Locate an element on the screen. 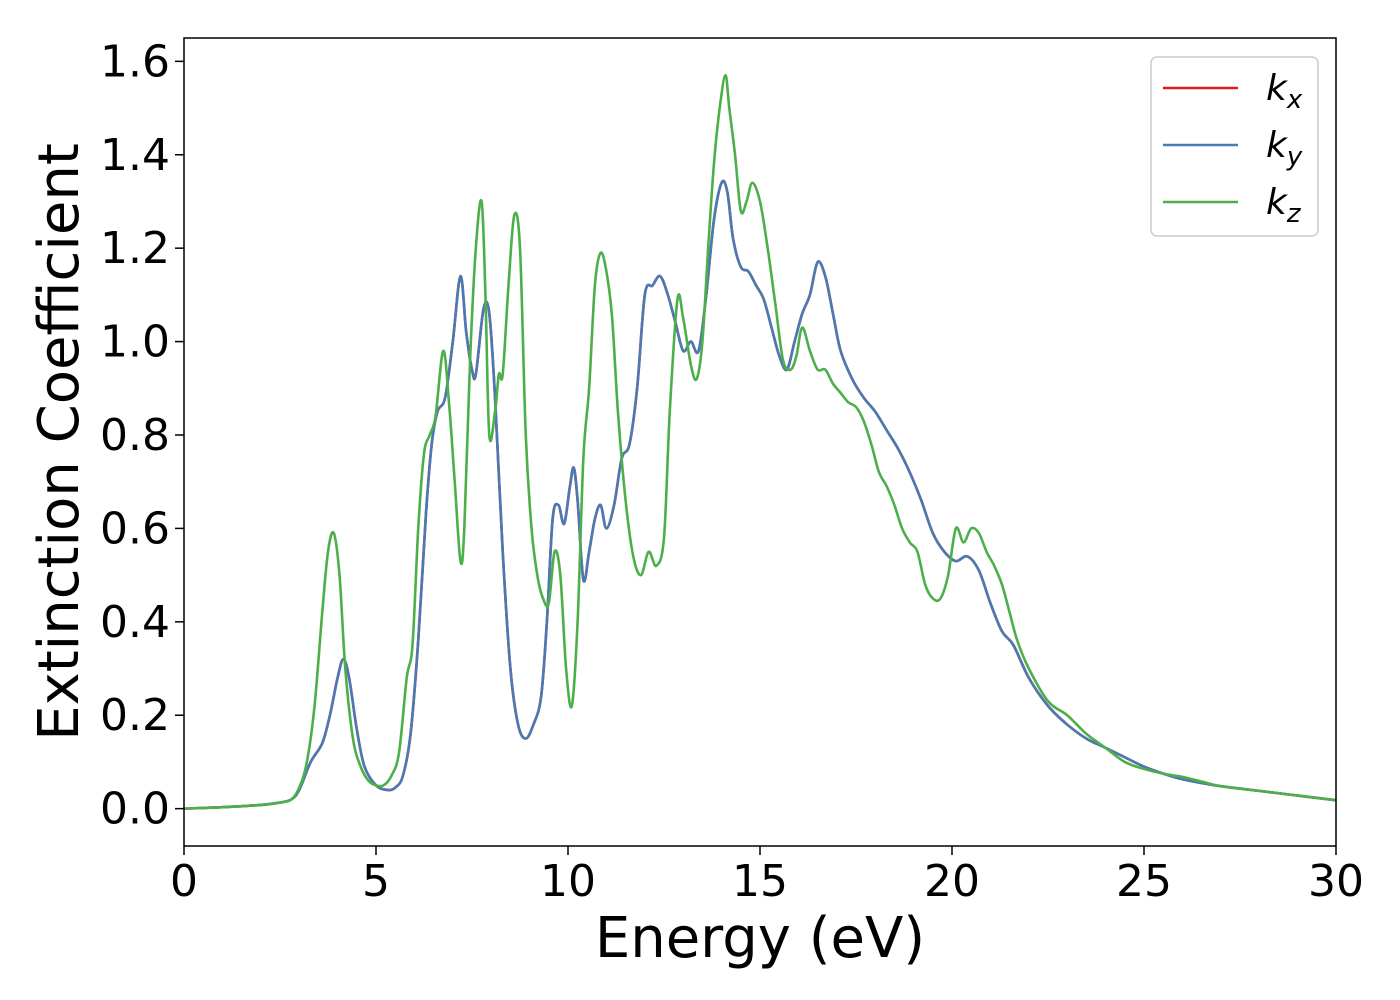 The height and width of the screenshot is (1000, 1400). x-tick-label: 15 is located at coordinates (760, 881).